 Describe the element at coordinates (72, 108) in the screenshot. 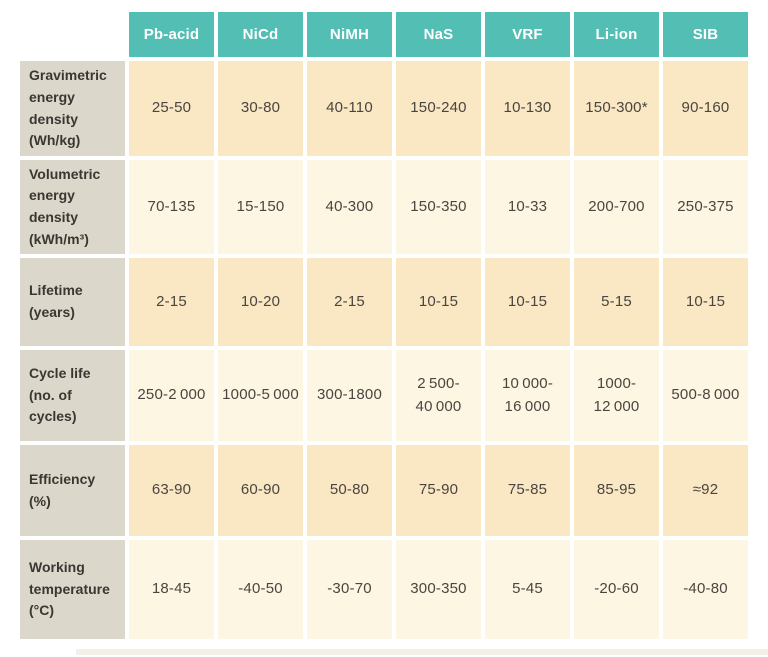

I see `row-label-gravimetric-energy-density: Gravimetric energy density (Wh/kg)` at that location.